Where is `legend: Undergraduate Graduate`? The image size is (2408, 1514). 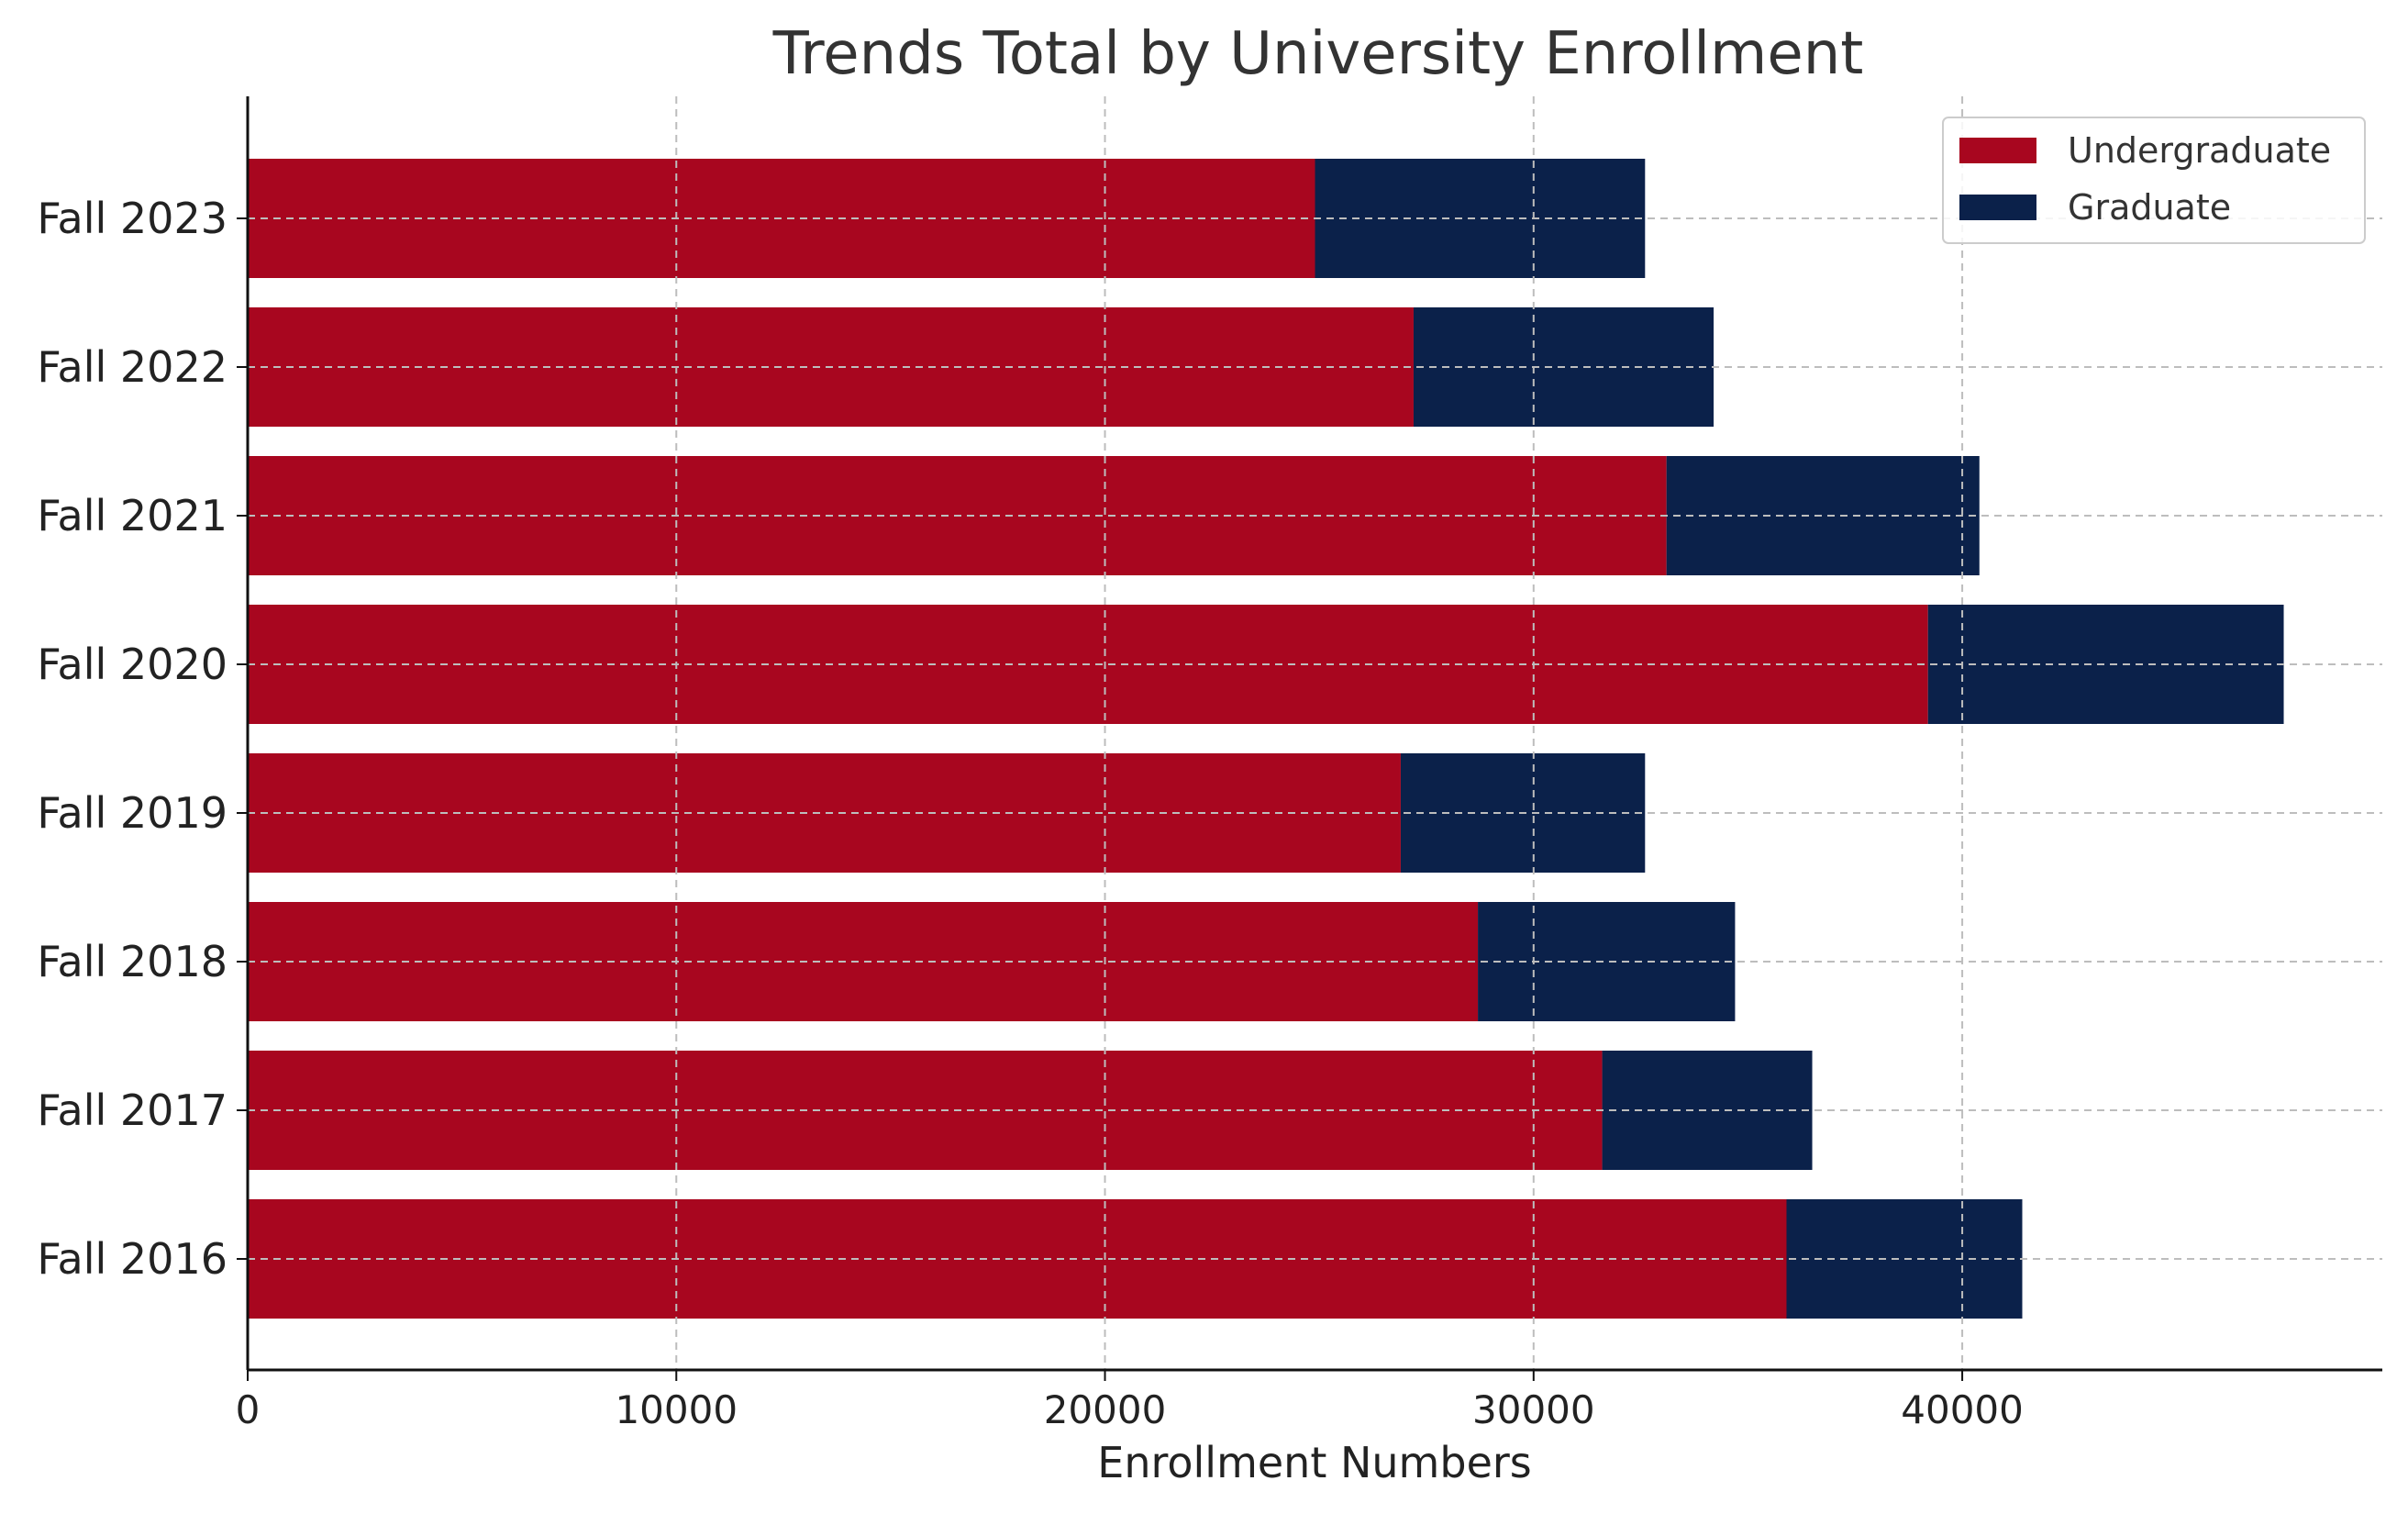
legend: Undergraduate Graduate is located at coordinates (2154, 180).